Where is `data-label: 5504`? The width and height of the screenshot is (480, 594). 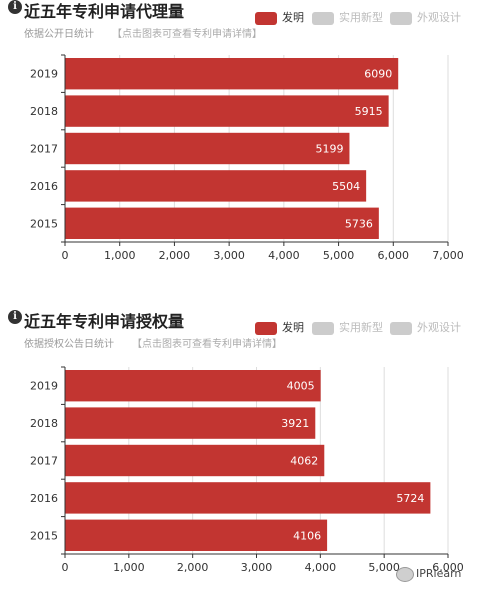
data-label: 5504 is located at coordinates (346, 186).